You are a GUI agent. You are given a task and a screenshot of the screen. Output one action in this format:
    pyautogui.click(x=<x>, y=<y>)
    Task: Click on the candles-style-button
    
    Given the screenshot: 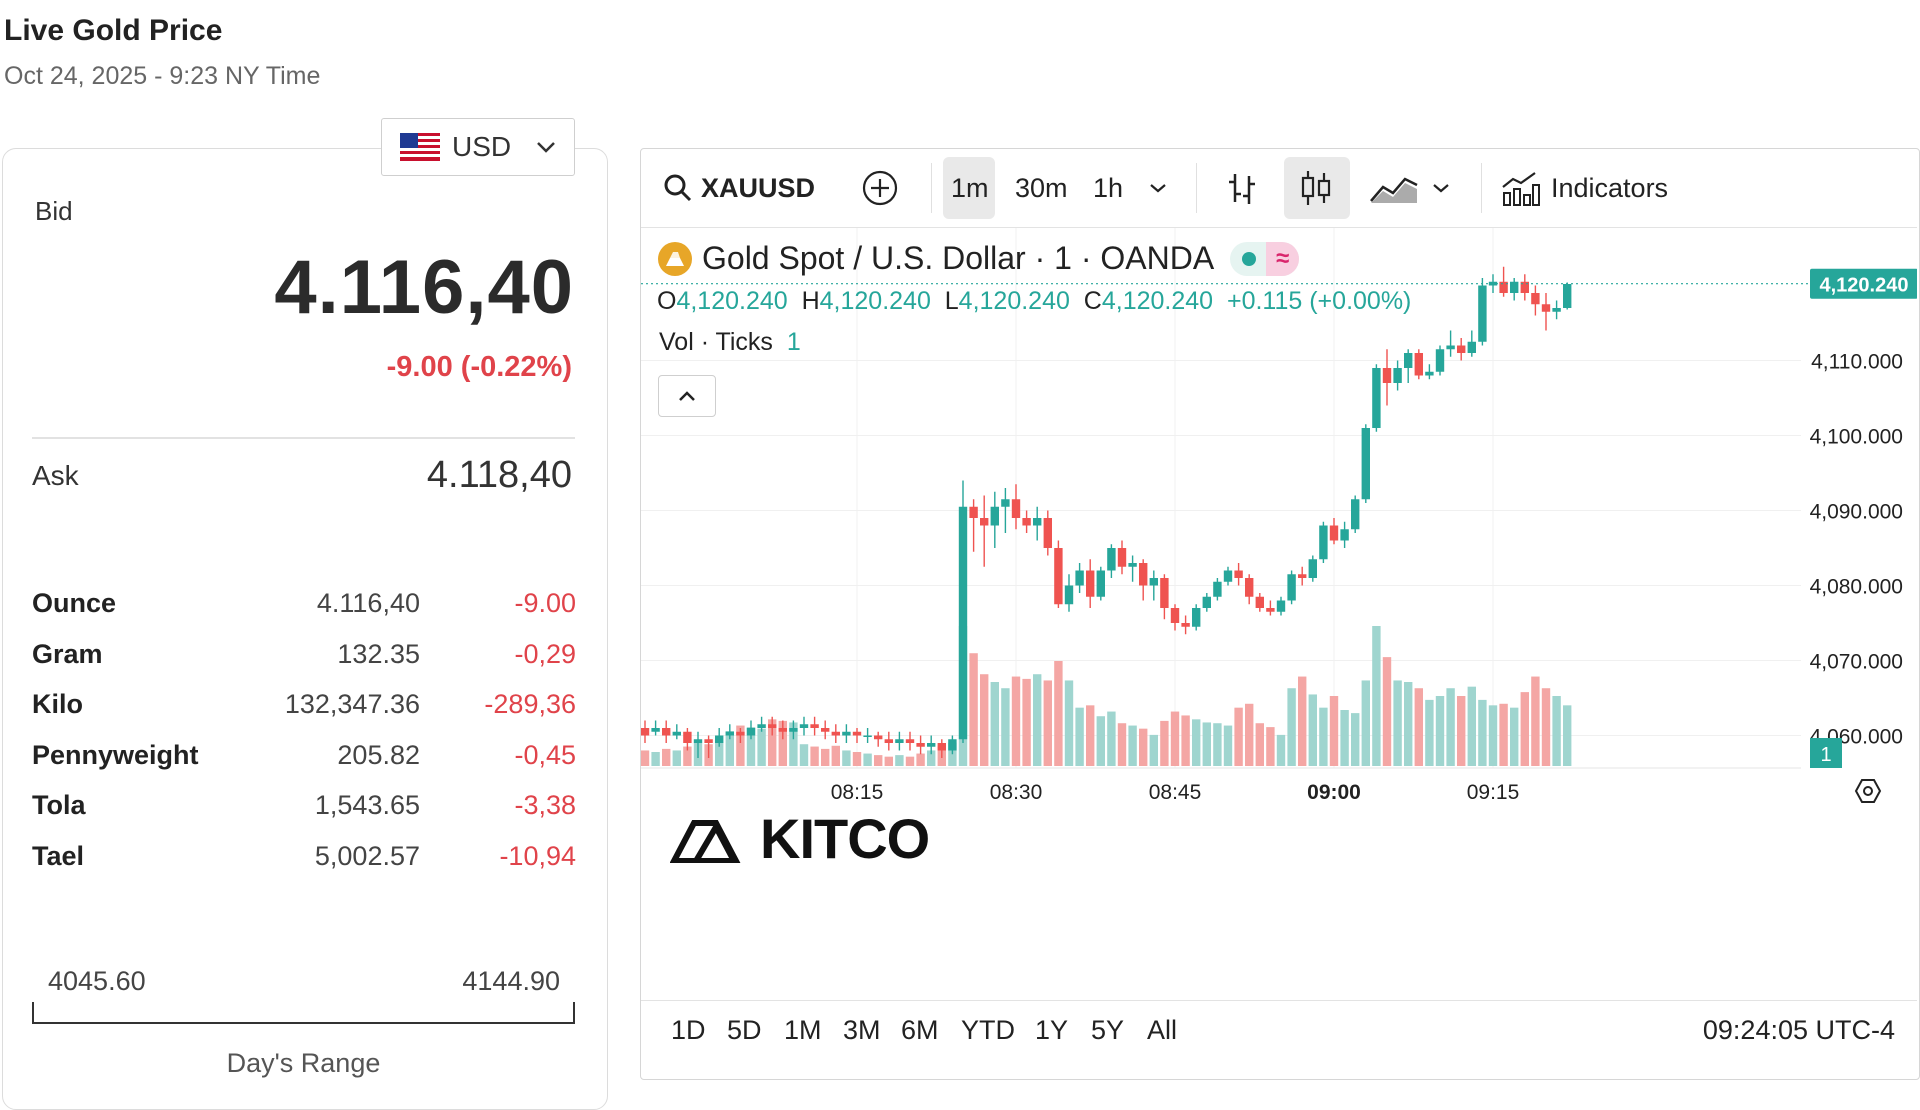 What is the action you would take?
    pyautogui.click(x=1316, y=188)
    